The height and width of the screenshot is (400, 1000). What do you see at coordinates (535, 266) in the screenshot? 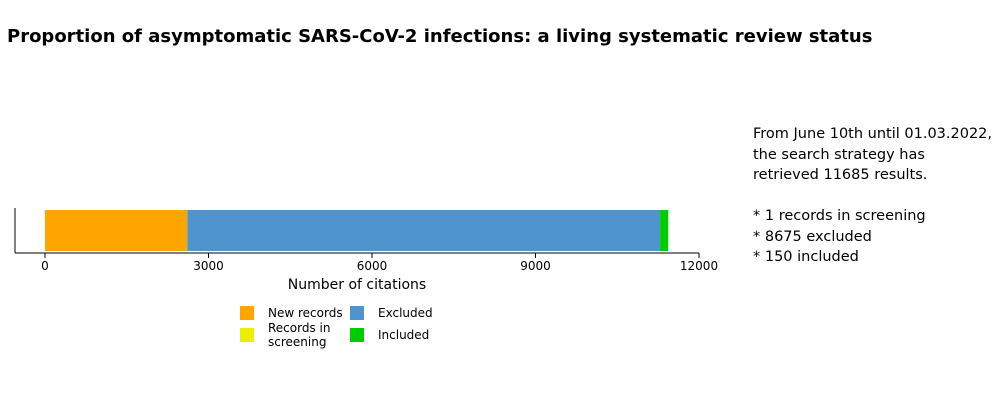
I see `x-tick-label: 9000` at bounding box center [535, 266].